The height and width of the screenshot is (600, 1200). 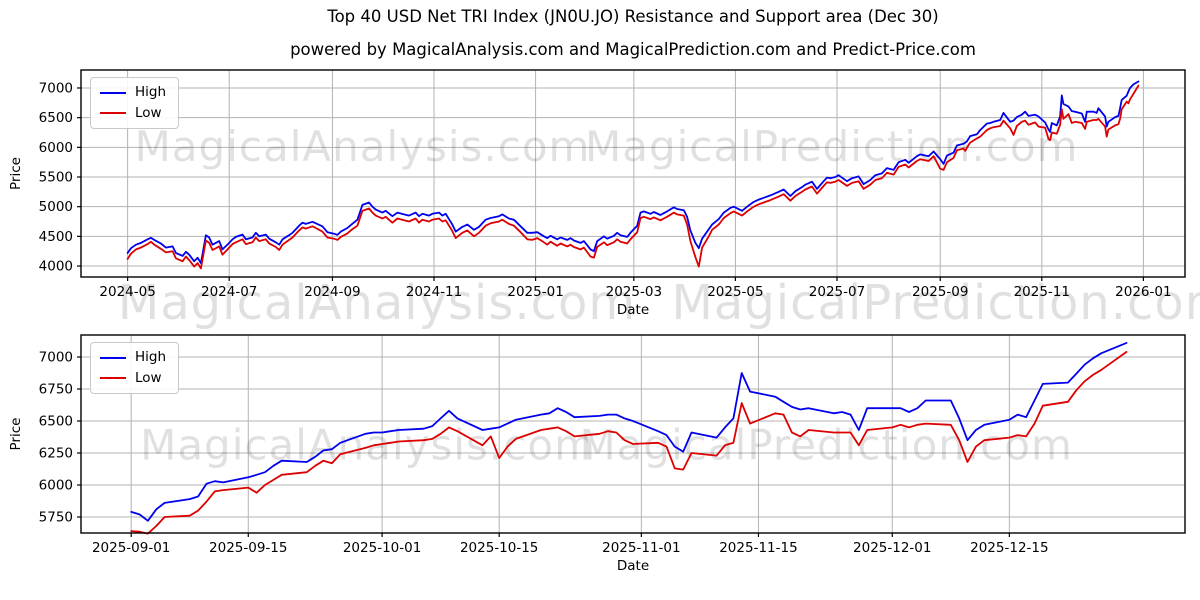 What do you see at coordinates (56, 454) in the screenshot?
I see `y-tick-label: 6250` at bounding box center [56, 454].